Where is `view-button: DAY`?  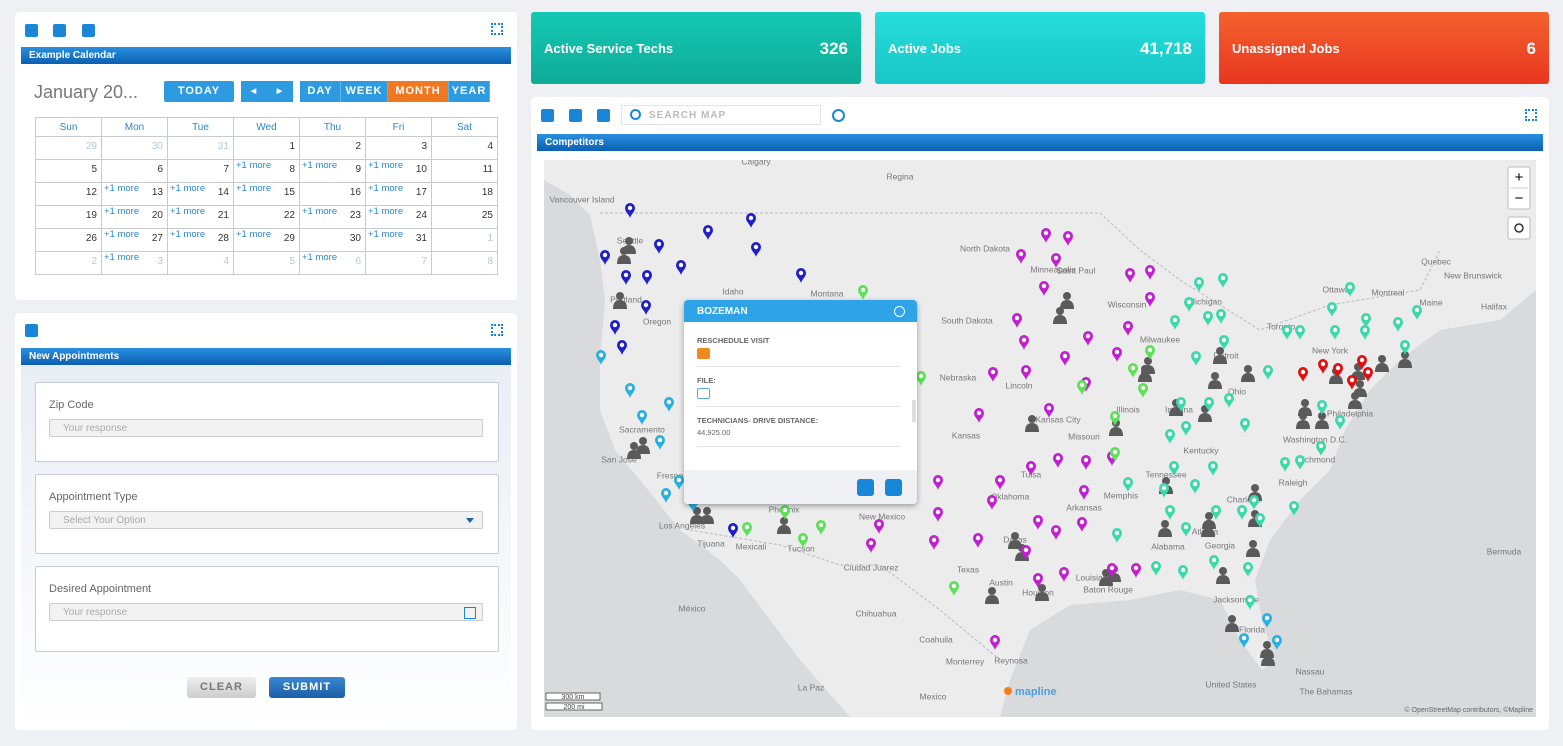
view-button: DAY is located at coordinates (320, 91).